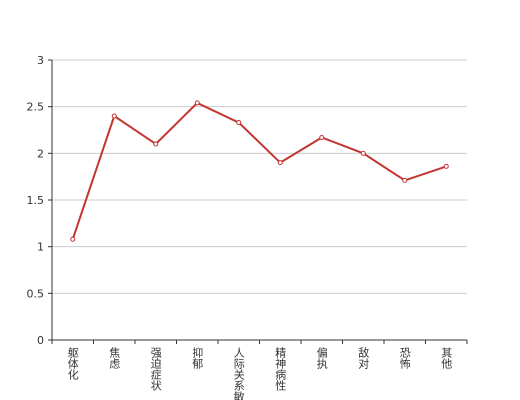 Image resolution: width=520 pixels, height=400 pixels. Describe the element at coordinates (36, 107) in the screenshot. I see `y-tick-label: 2.5` at that location.